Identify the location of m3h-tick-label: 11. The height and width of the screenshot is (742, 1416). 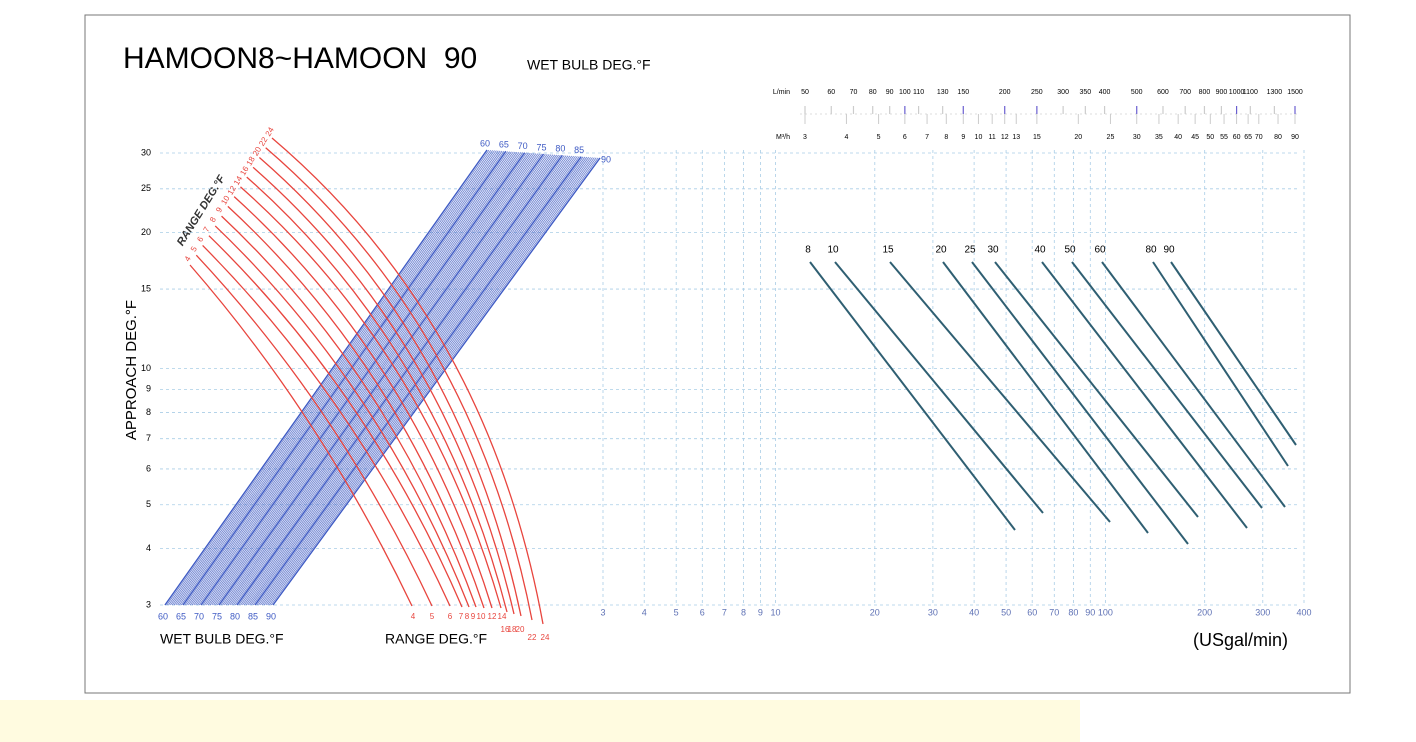
(992, 137).